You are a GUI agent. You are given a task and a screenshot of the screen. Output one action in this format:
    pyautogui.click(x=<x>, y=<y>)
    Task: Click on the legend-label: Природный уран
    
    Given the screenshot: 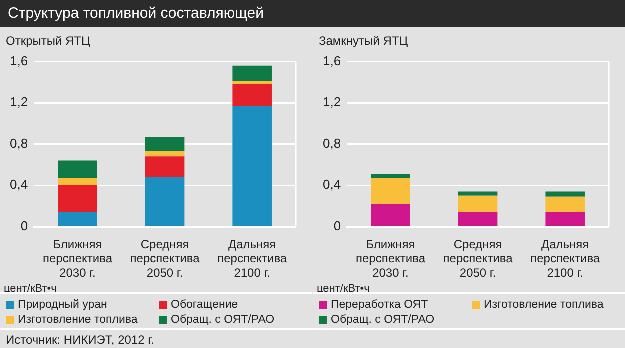 What is the action you would take?
    pyautogui.click(x=62, y=305)
    